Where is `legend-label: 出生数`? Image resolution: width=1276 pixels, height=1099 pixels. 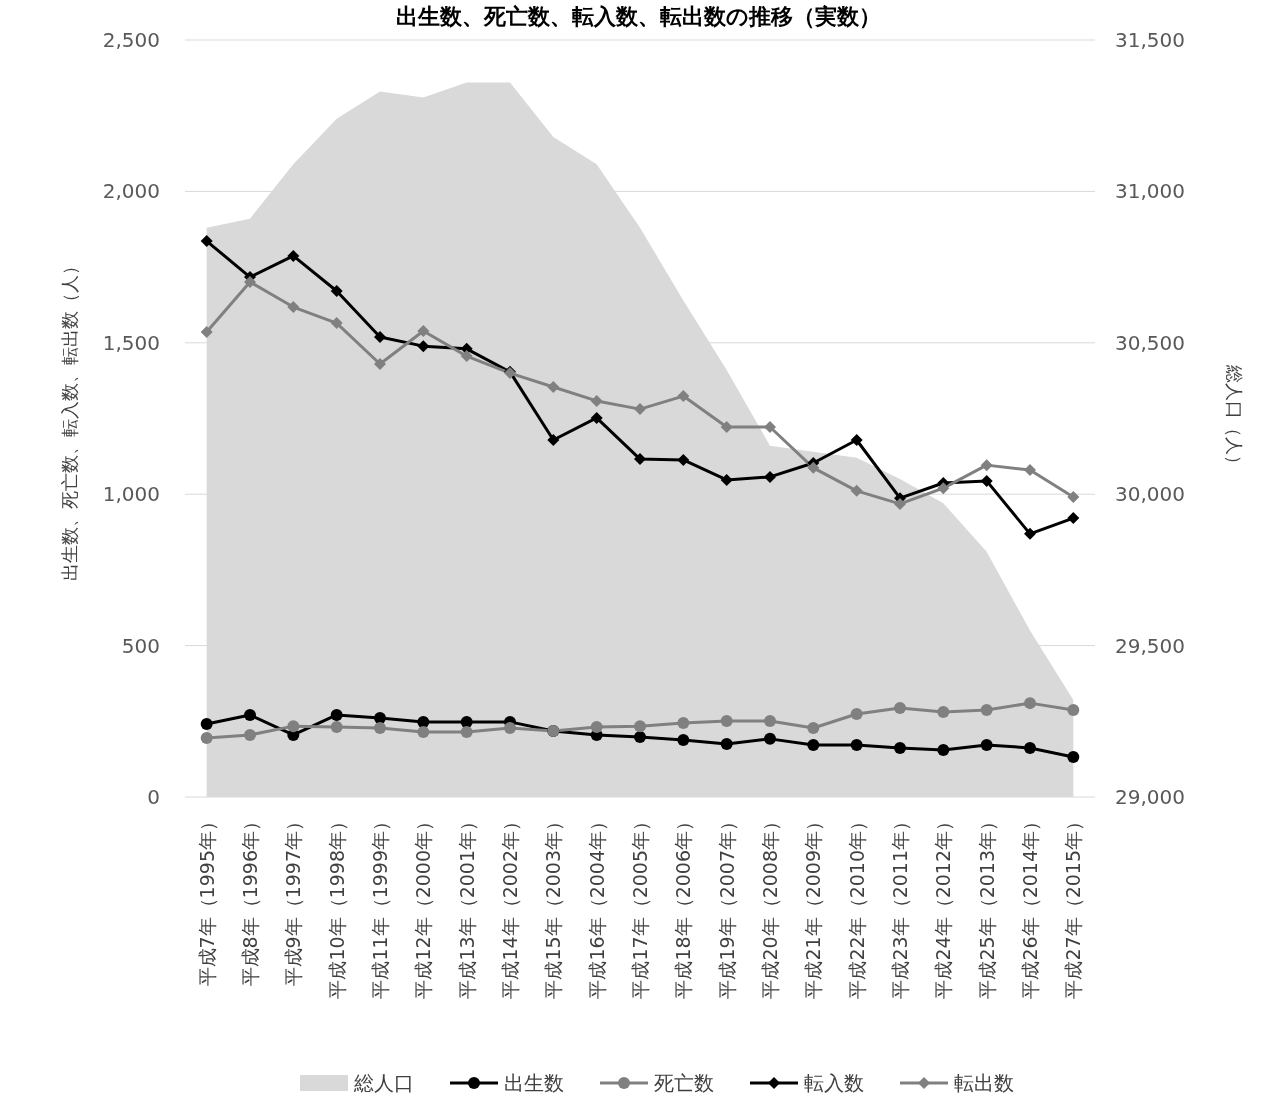 legend-label: 出生数 is located at coordinates (534, 1083).